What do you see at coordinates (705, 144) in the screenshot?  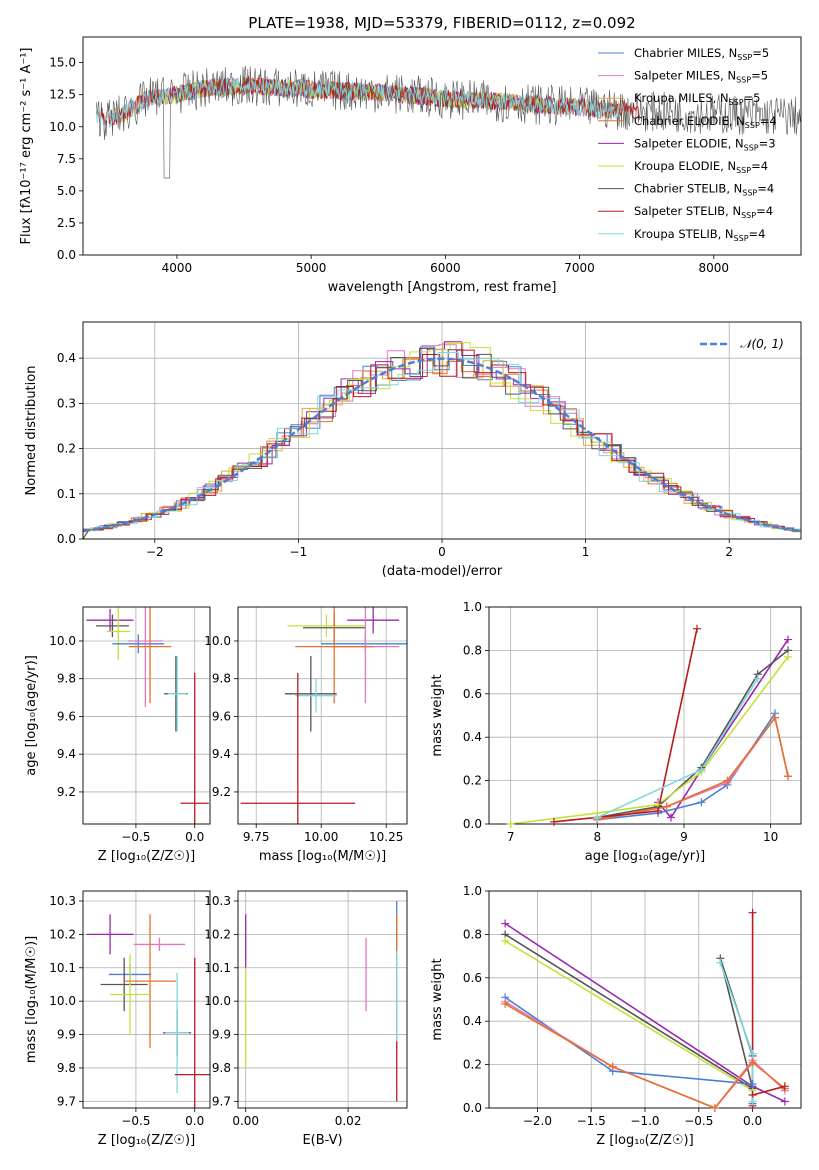 I see `legend-entry: Salpeter ELODIE, NSSP=3` at bounding box center [705, 144].